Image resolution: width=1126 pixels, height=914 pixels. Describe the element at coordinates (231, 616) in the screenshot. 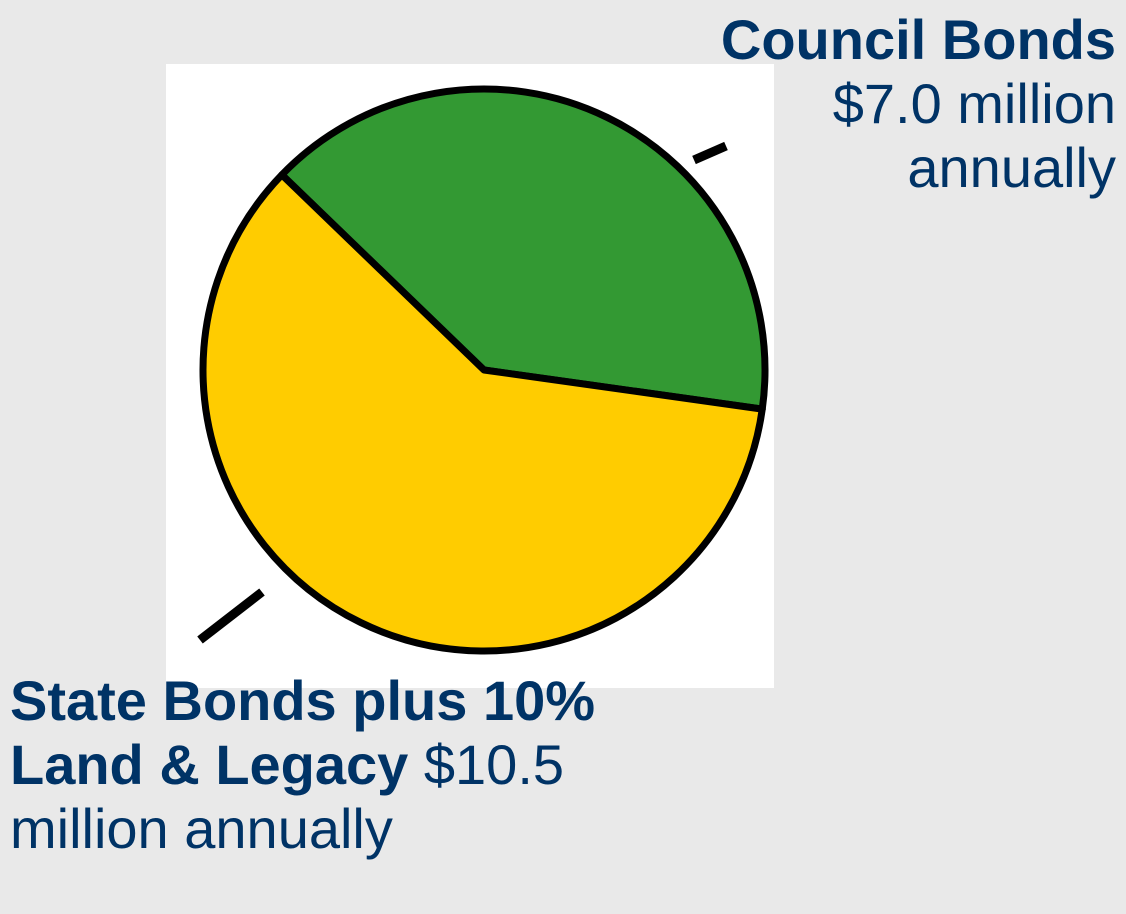

I see `state-leader-line` at that location.